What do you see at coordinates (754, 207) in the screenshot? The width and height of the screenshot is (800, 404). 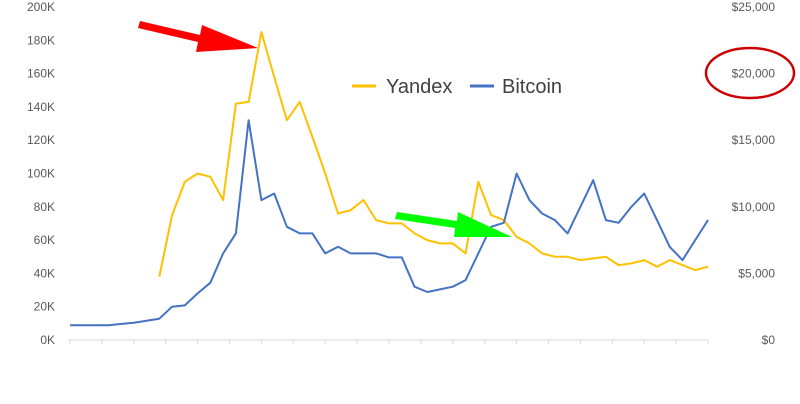 I see `right-tick-label: $10,000` at bounding box center [754, 207].